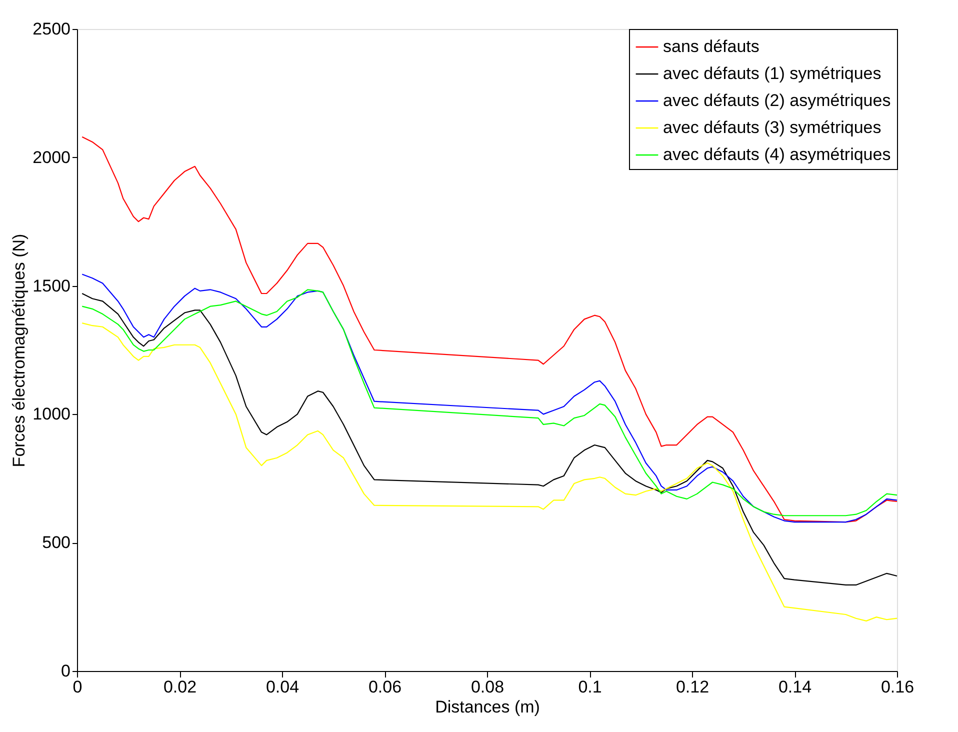 The width and height of the screenshot is (958, 732). What do you see at coordinates (180, 687) in the screenshot?
I see `x-tick-label: 0.02` at bounding box center [180, 687].